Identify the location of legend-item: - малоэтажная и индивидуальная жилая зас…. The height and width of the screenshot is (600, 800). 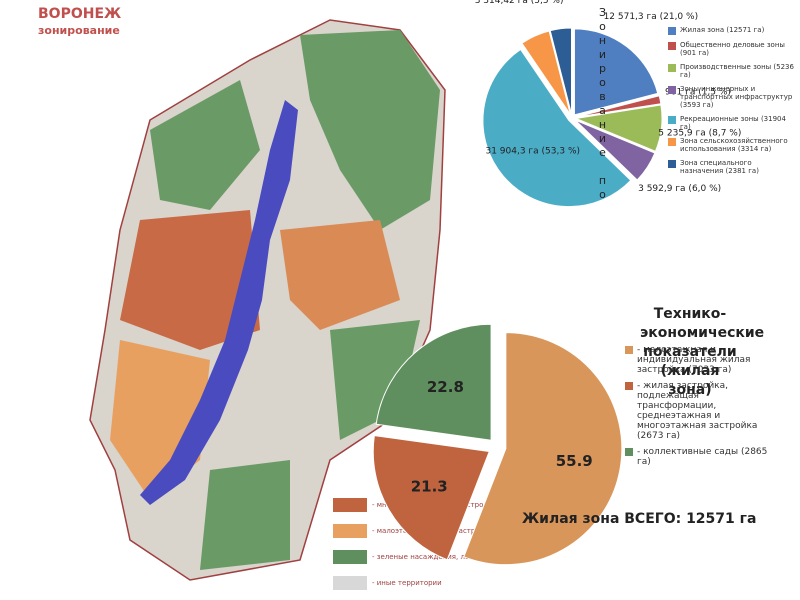
(700, 360).